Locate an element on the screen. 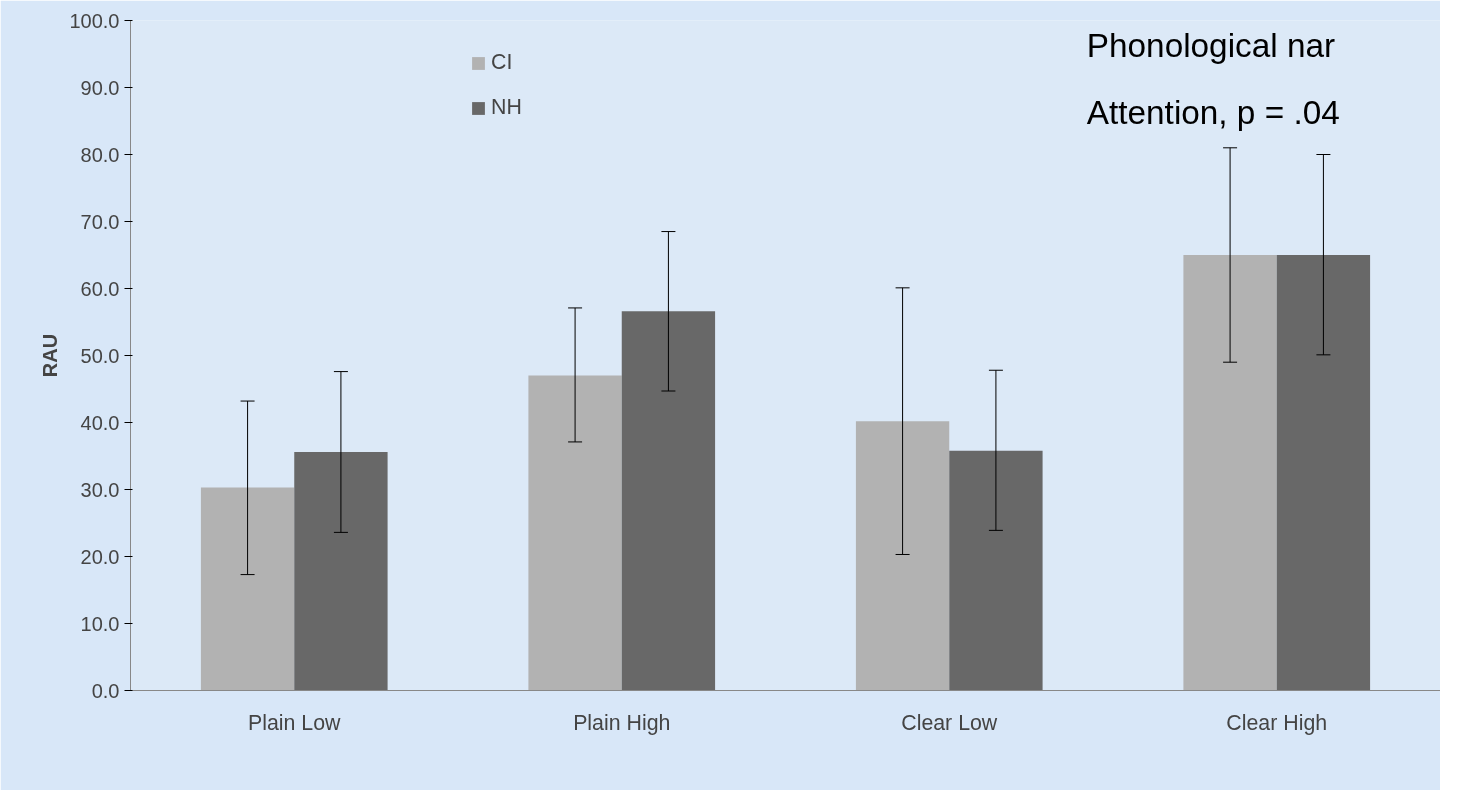 The width and height of the screenshot is (1466, 811). y-tick-label: 50.0 is located at coordinates (100, 355).